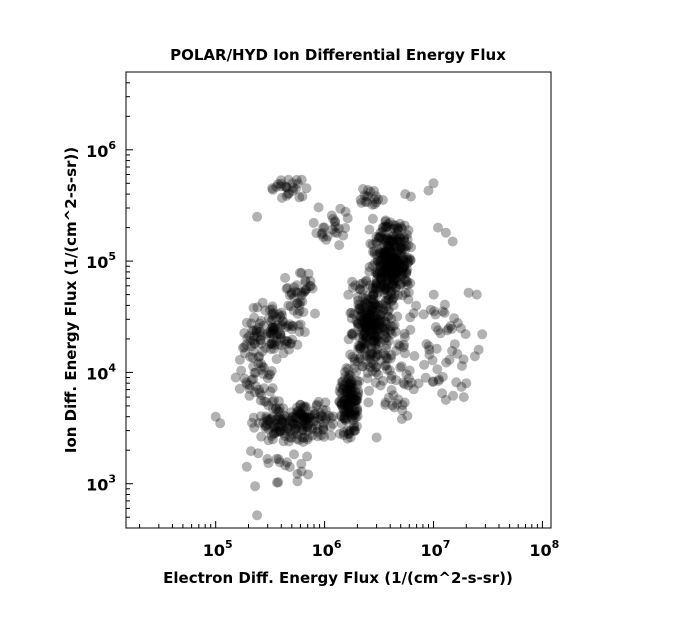 This screenshot has width=677, height=619. Describe the element at coordinates (218, 549) in the screenshot. I see `x-tick-label: 105` at that location.